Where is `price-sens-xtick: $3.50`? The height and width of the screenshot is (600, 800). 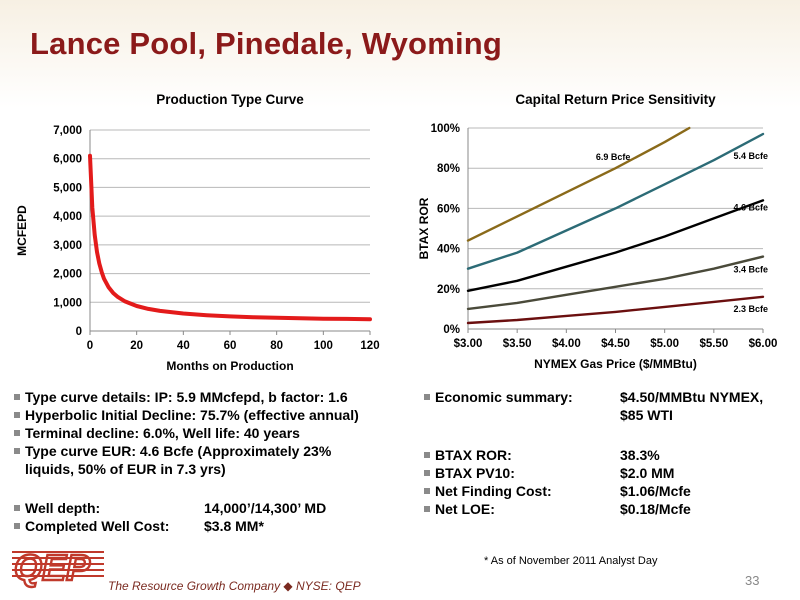 price-sens-xtick: $3.50 is located at coordinates (517, 344).